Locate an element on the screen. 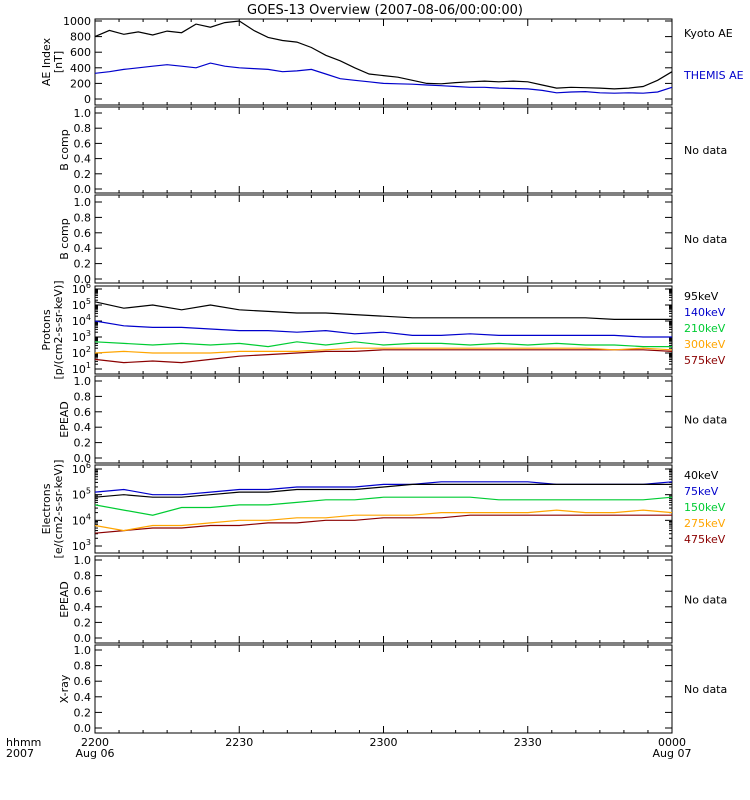  y-tick-label: 1000 is located at coordinates (77, 21).